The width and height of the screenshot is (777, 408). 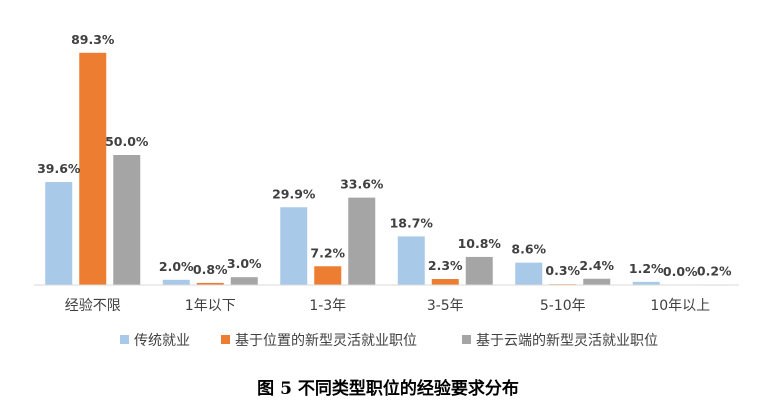 I want to click on data-label-series1-cat1: 39.6%, so click(x=59, y=168).